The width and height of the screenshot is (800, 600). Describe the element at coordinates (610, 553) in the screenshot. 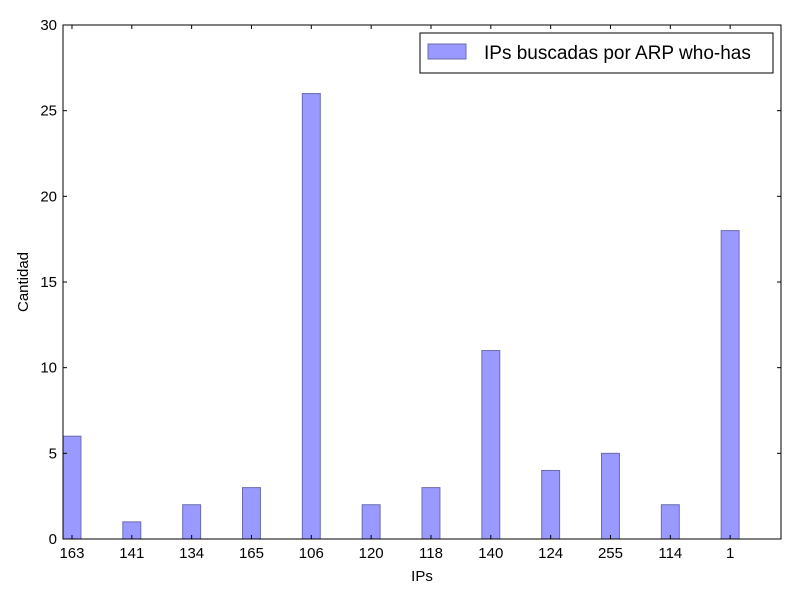

I see `x-tick-label: 255` at that location.